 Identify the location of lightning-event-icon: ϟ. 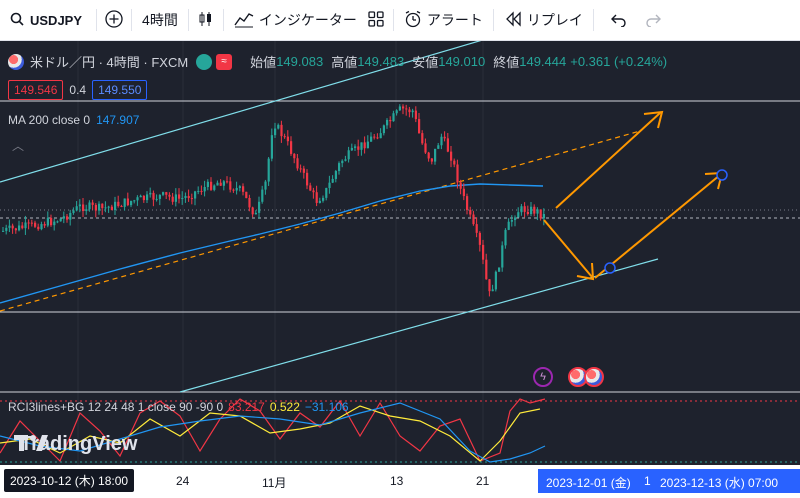
(543, 377).